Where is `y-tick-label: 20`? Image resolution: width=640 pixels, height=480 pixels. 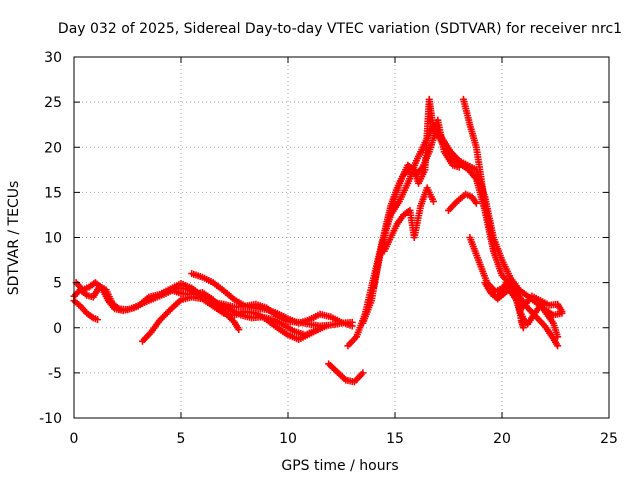 y-tick-label: 20 is located at coordinates (53, 148).